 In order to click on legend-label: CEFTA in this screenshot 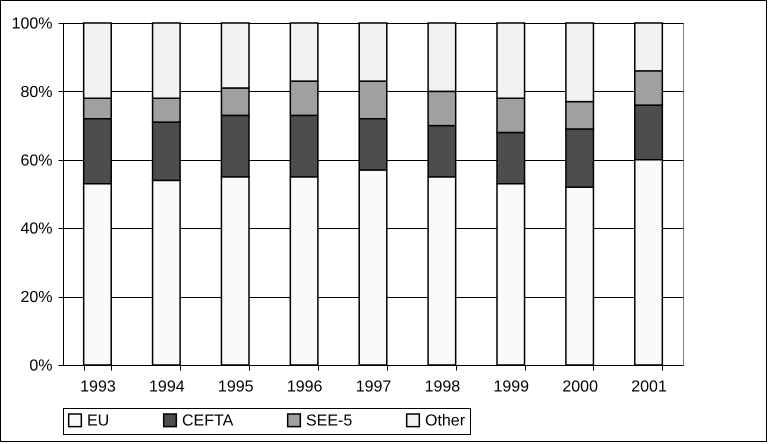, I will do `click(208, 421)`.